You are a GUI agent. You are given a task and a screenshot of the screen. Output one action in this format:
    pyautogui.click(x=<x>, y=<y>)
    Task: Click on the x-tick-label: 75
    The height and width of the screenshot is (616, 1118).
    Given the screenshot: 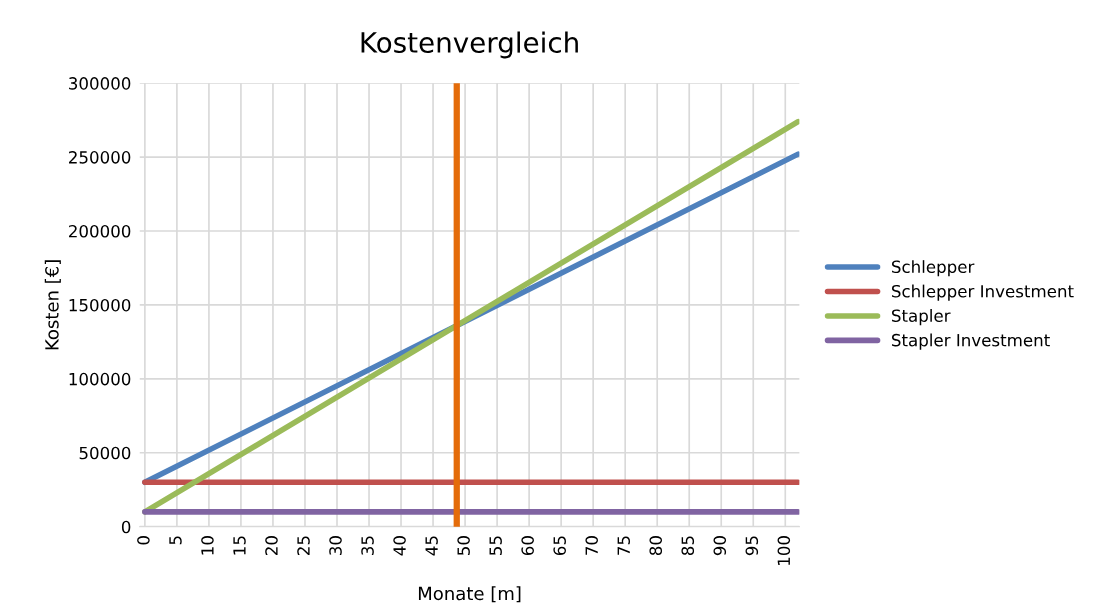 What is the action you would take?
    pyautogui.click(x=624, y=545)
    